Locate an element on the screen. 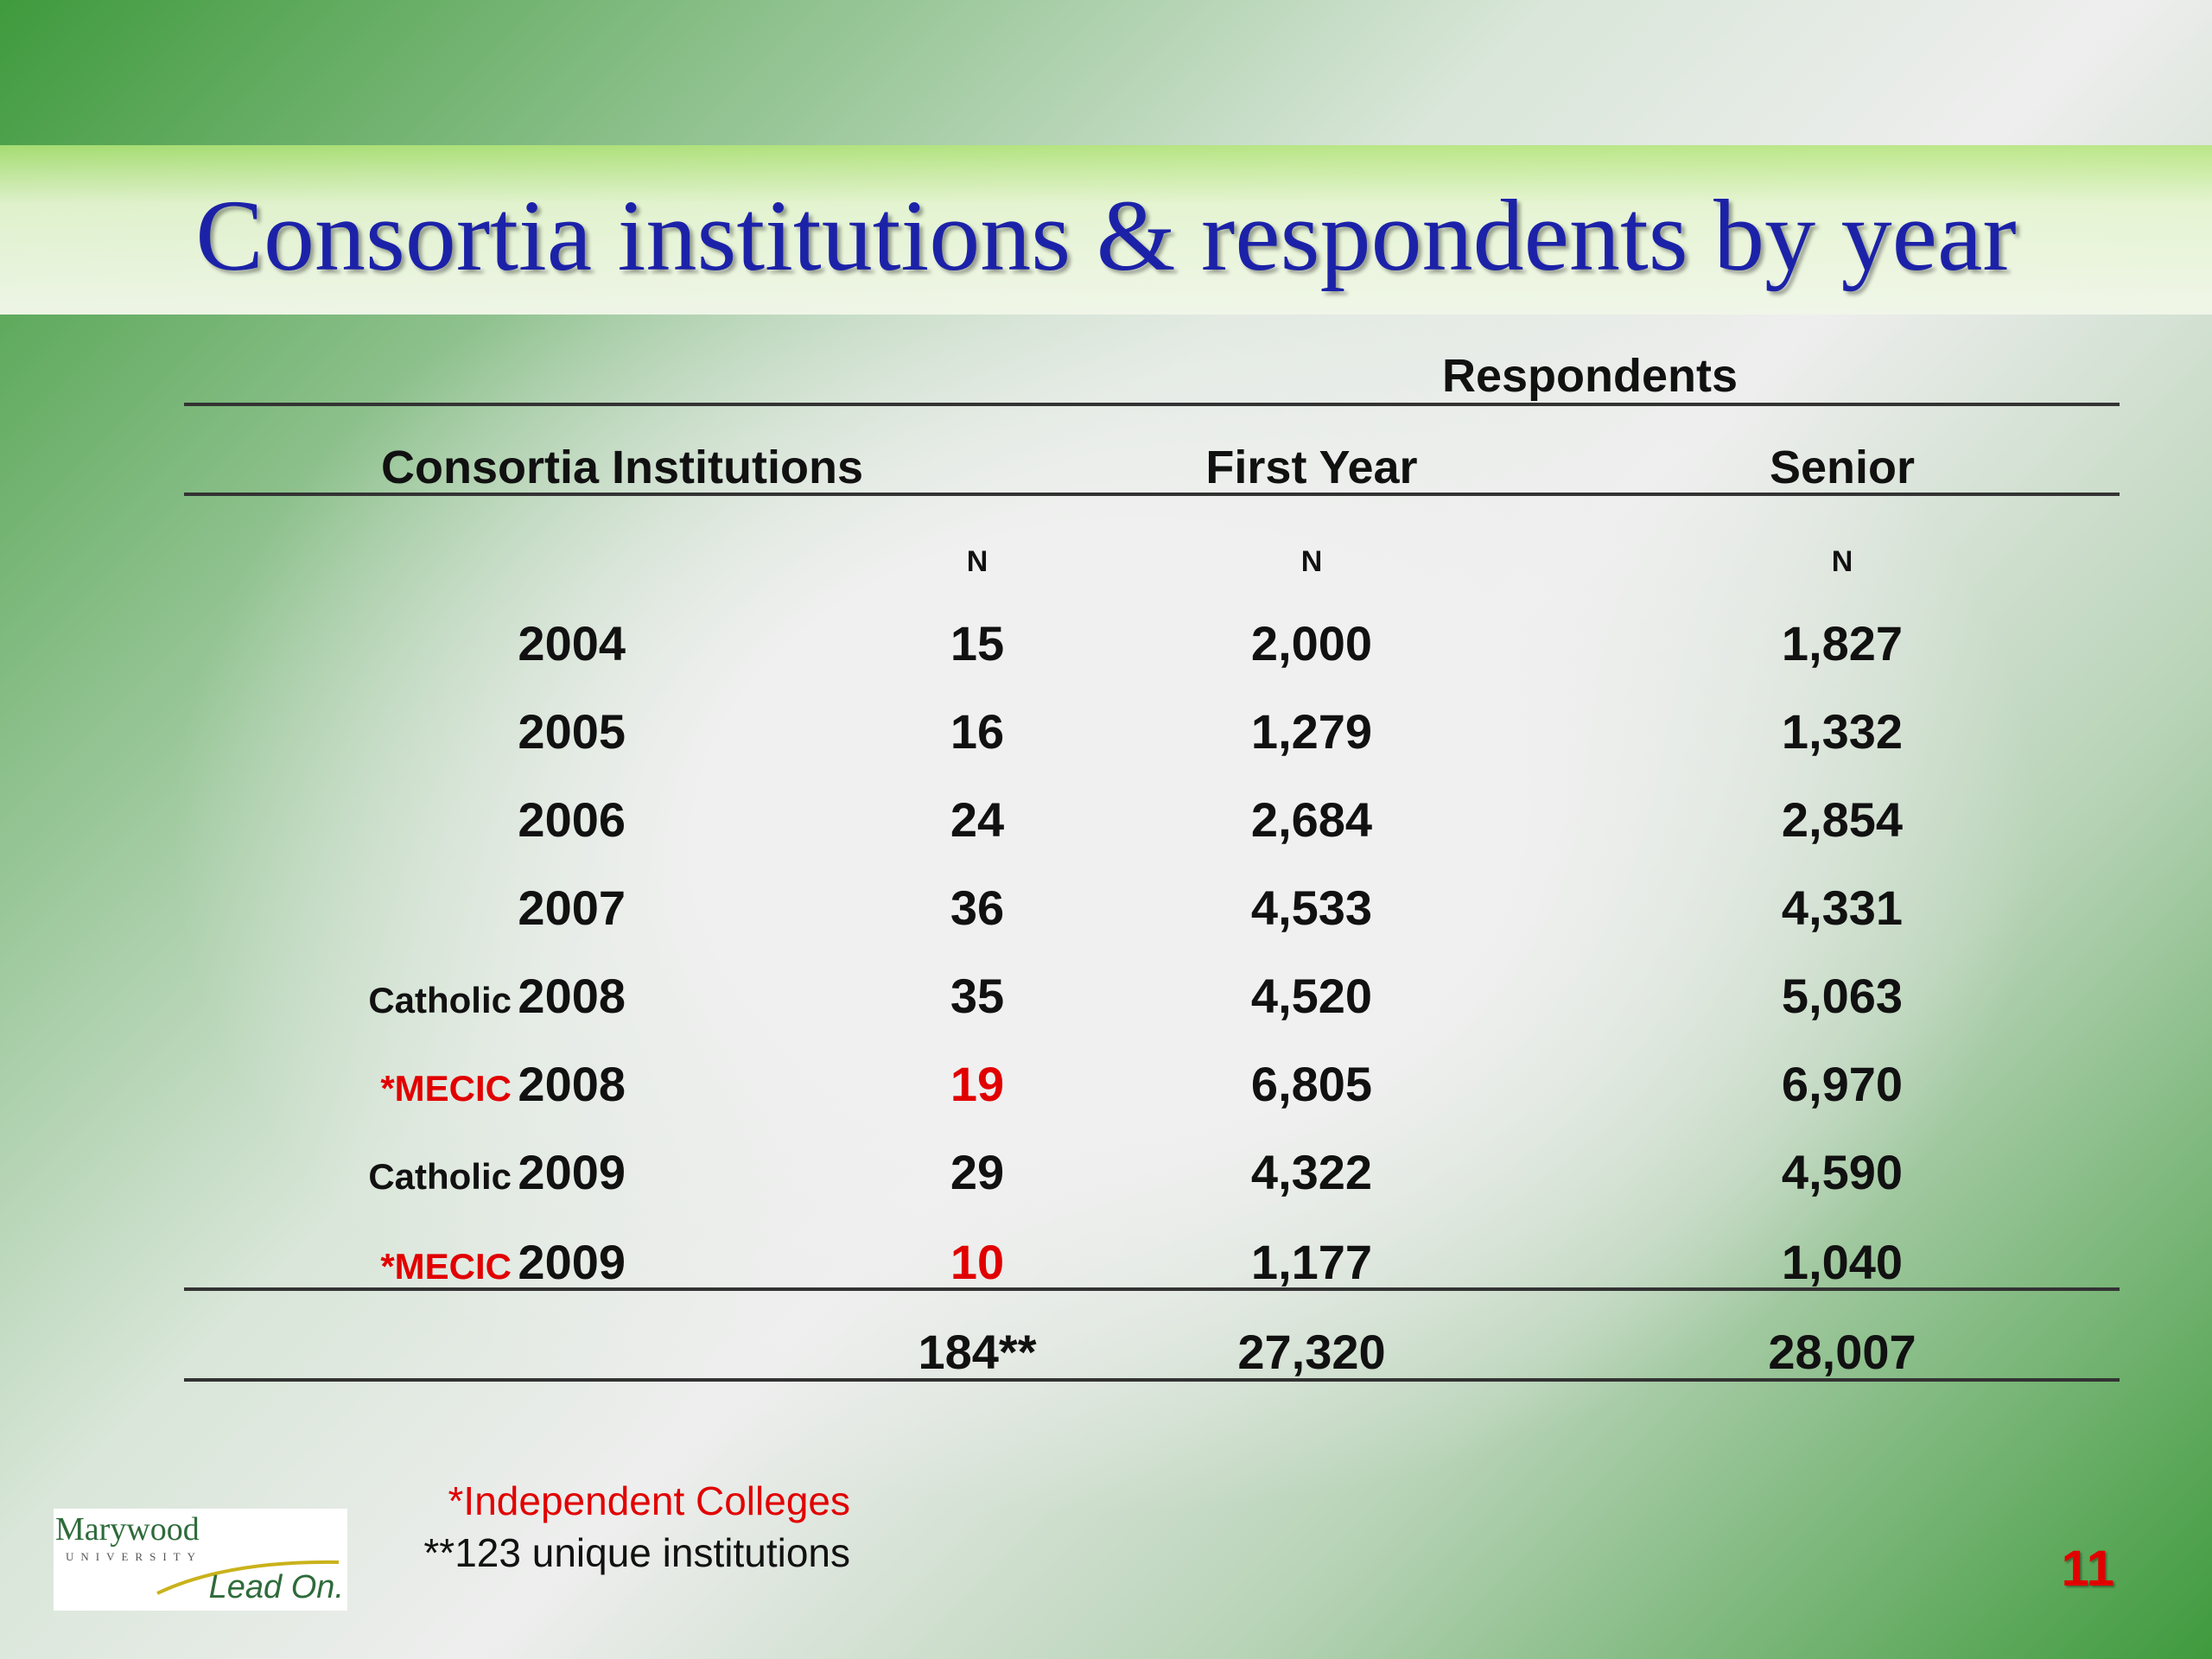  row-senior: 5,063 is located at coordinates (1842, 996).